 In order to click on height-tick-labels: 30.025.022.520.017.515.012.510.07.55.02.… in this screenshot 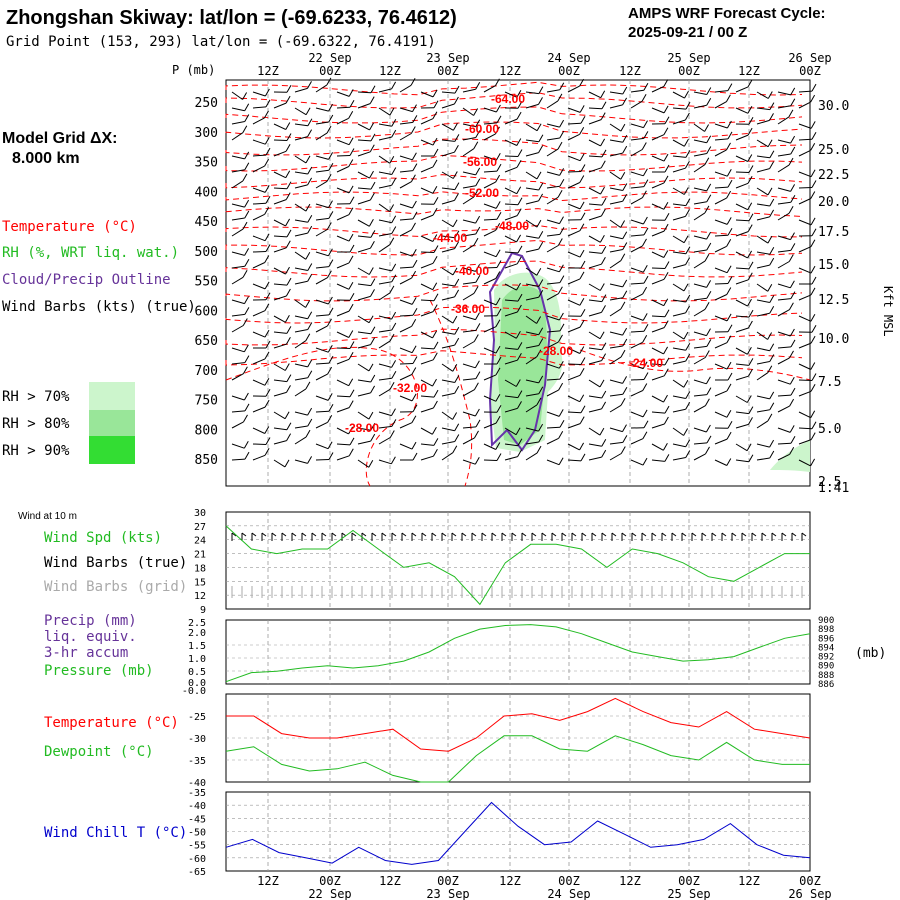, I will do `click(833, 297)`.